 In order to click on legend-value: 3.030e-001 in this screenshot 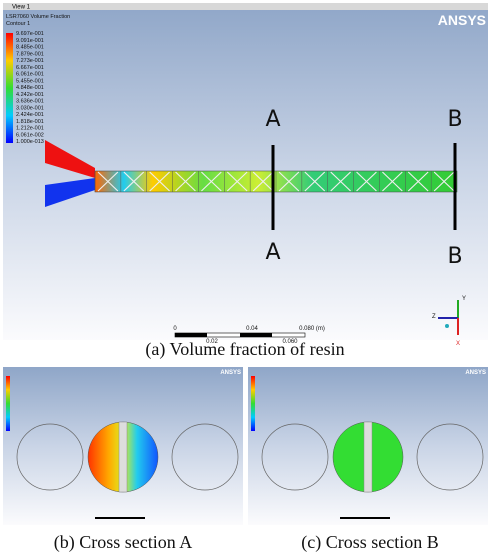, I will do `click(30, 108)`.